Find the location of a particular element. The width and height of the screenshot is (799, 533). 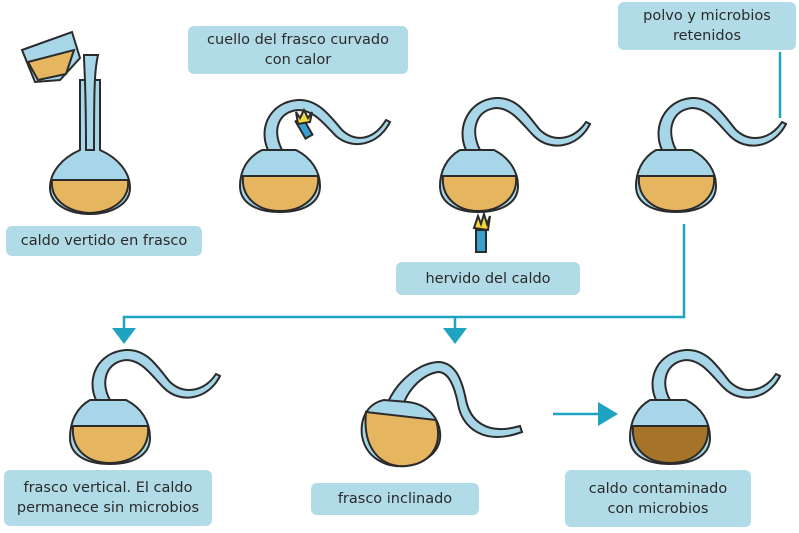

flask-retaining is located at coordinates (711, 155).